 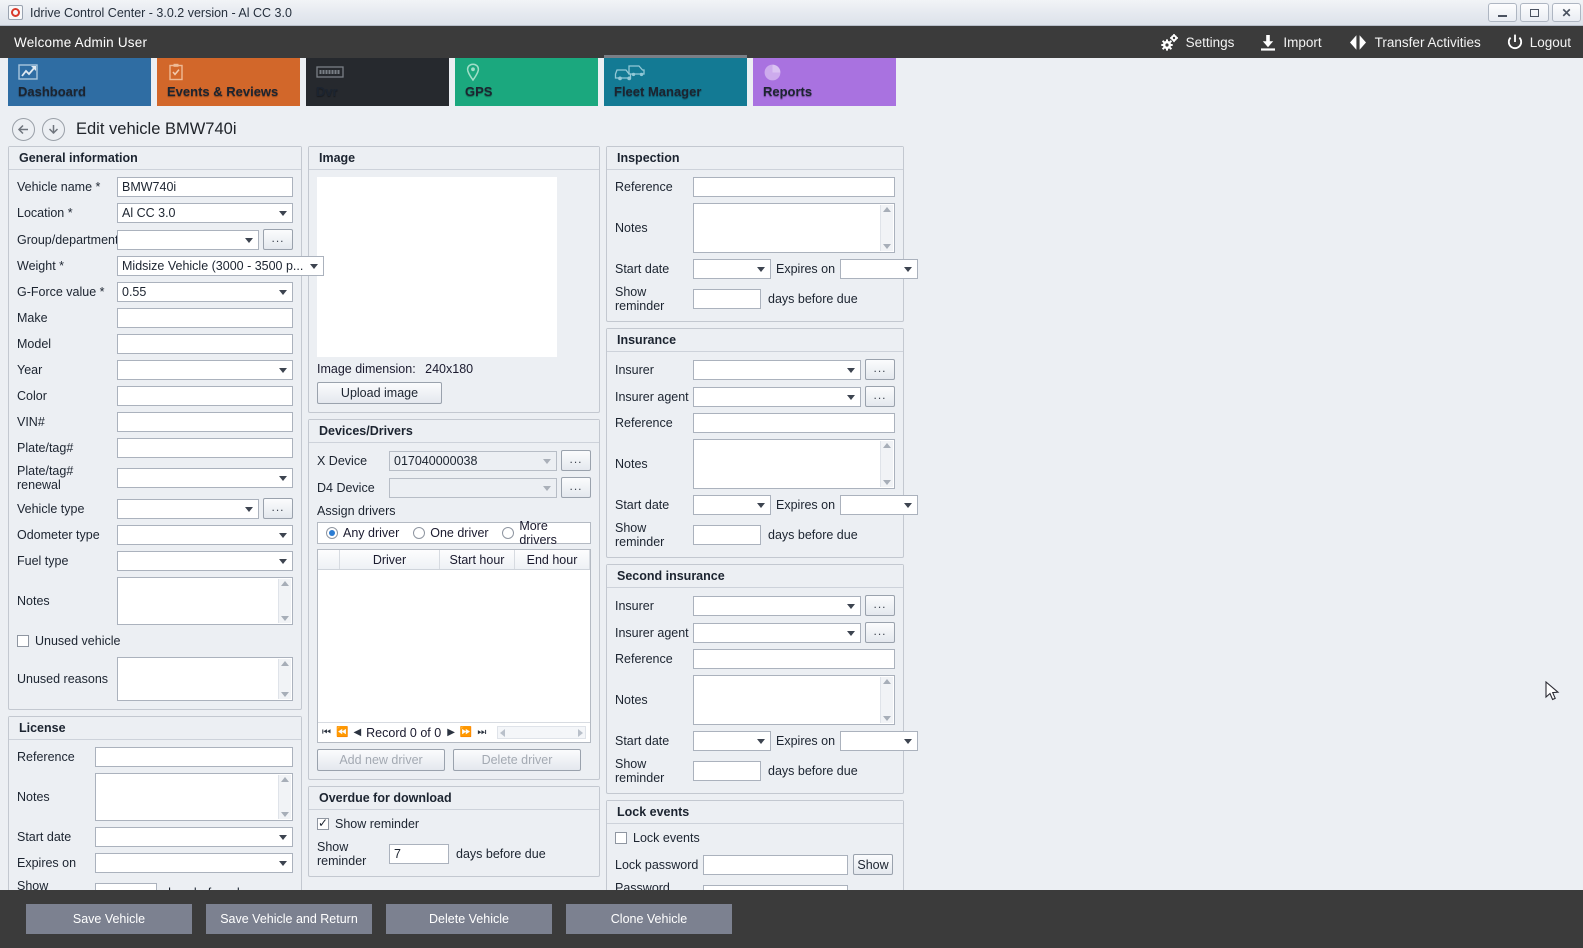 What do you see at coordinates (79, 82) in the screenshot?
I see `nav-tab-dashboard: Dashboard` at bounding box center [79, 82].